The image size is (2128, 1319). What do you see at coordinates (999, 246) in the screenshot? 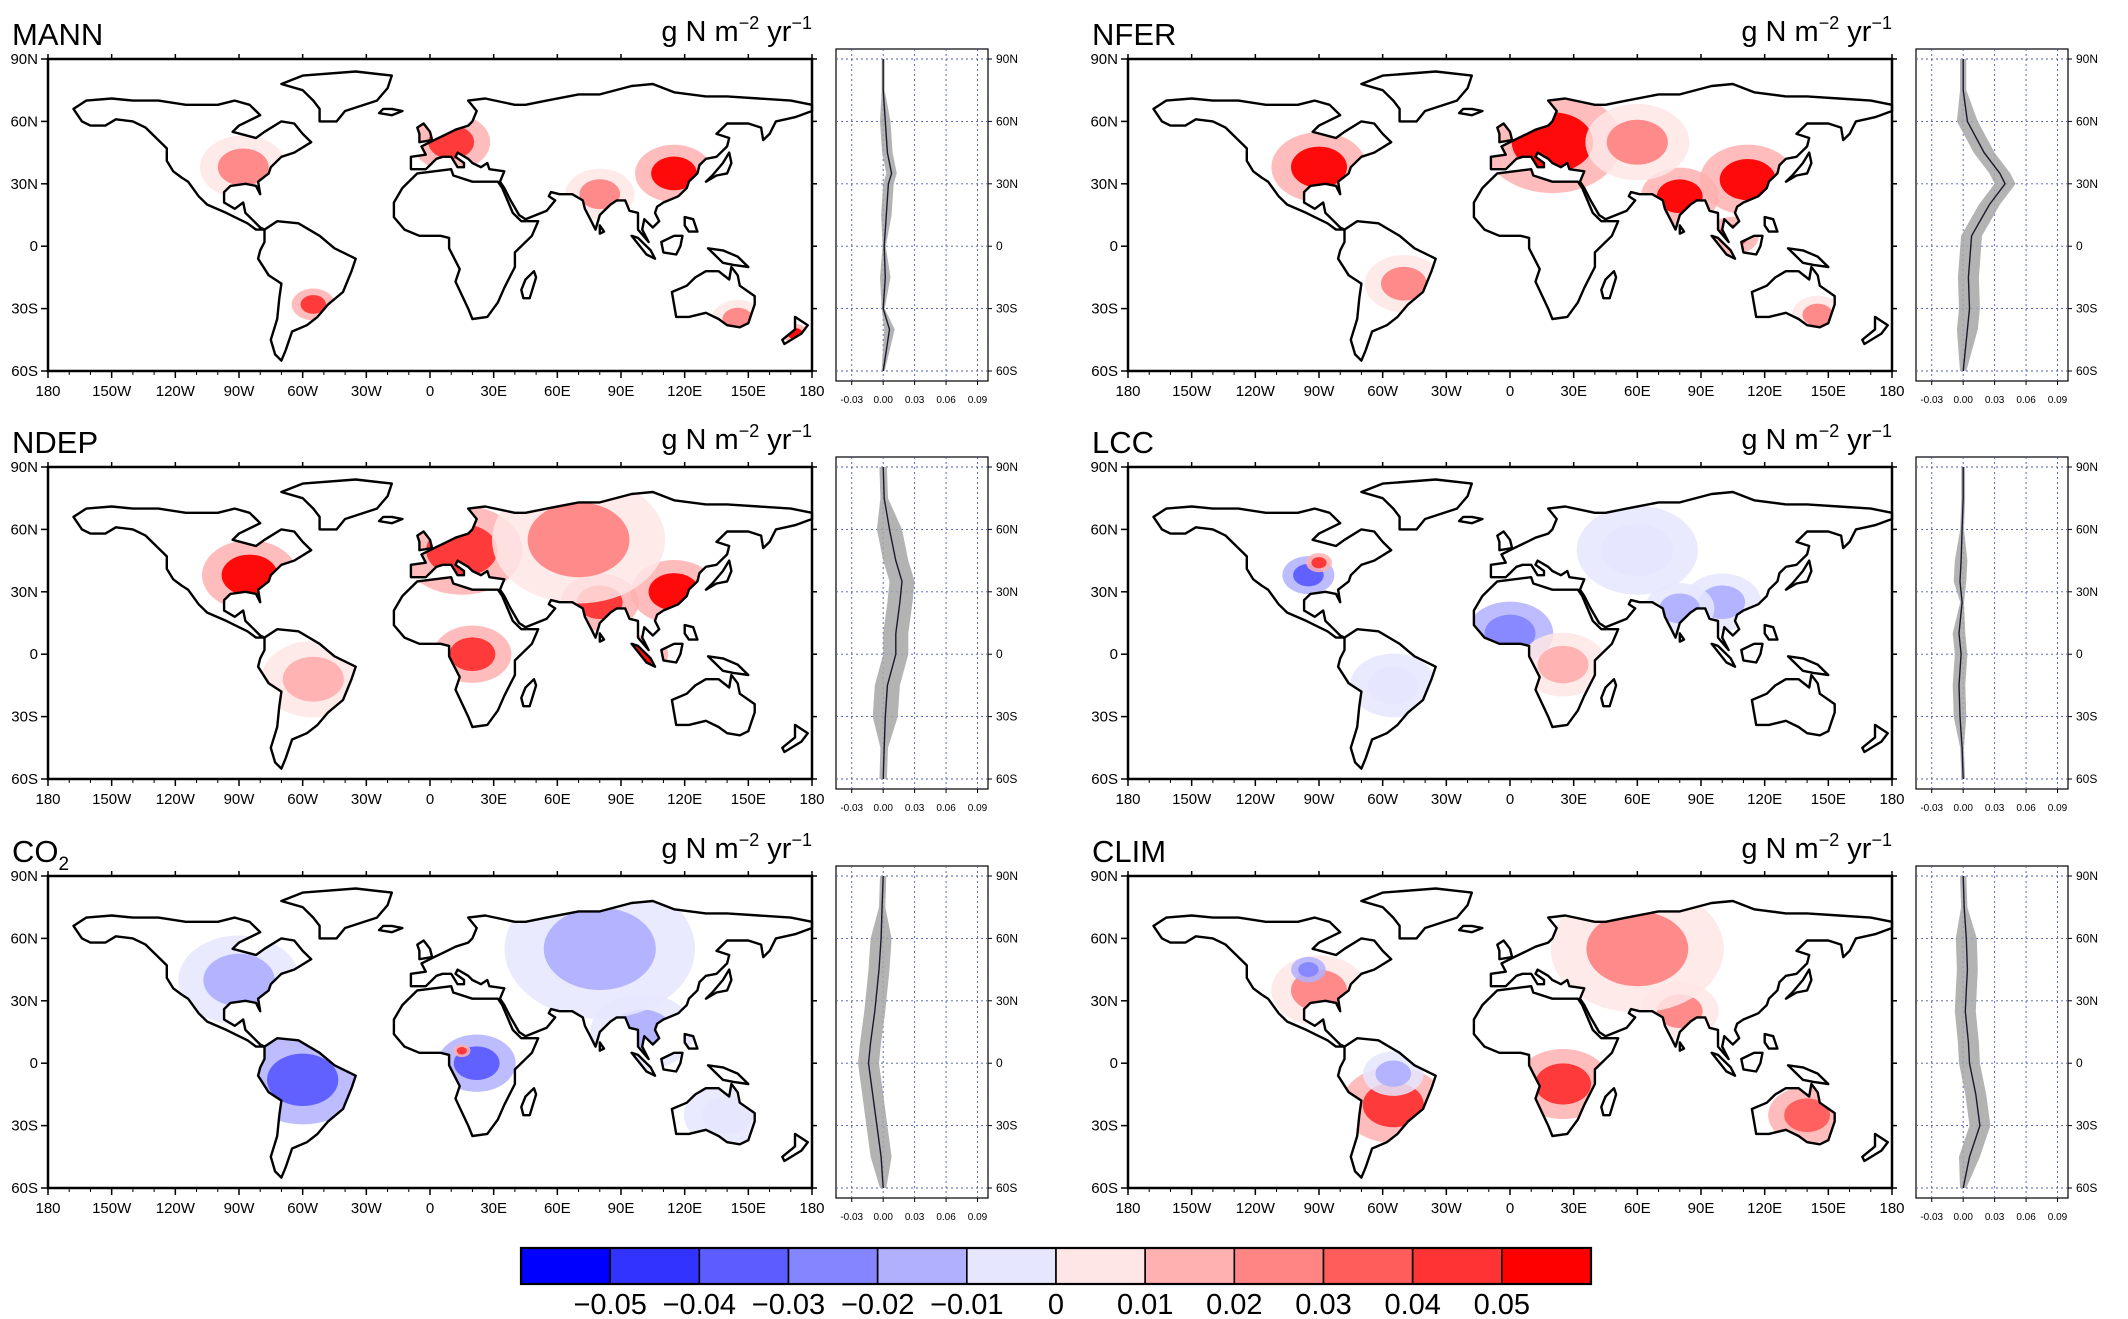
I see `profile-lat-label: 0` at bounding box center [999, 246].